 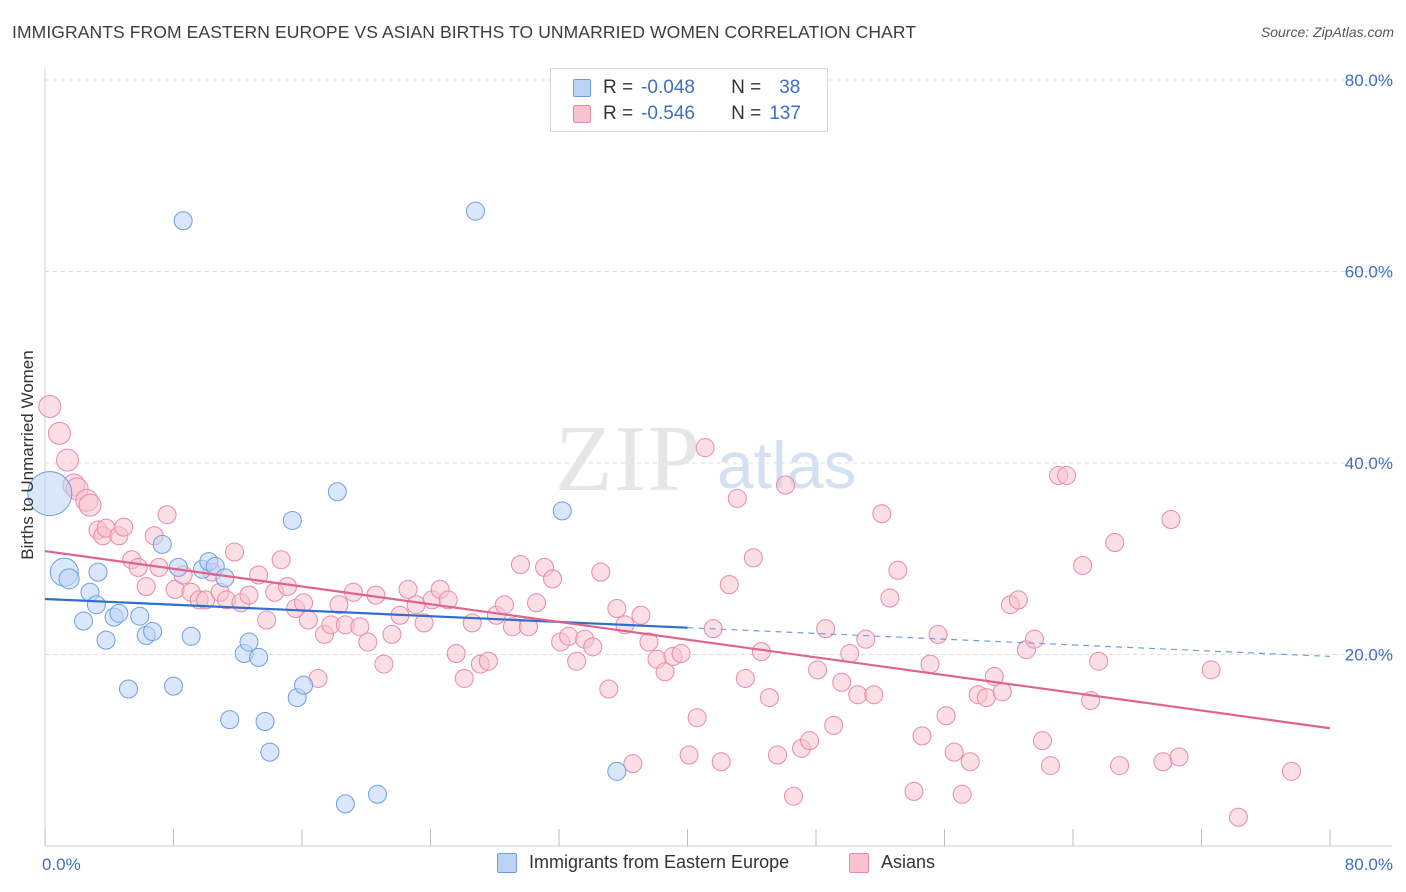 I want to click on watermark: ZIP atlas, so click(x=705, y=459).